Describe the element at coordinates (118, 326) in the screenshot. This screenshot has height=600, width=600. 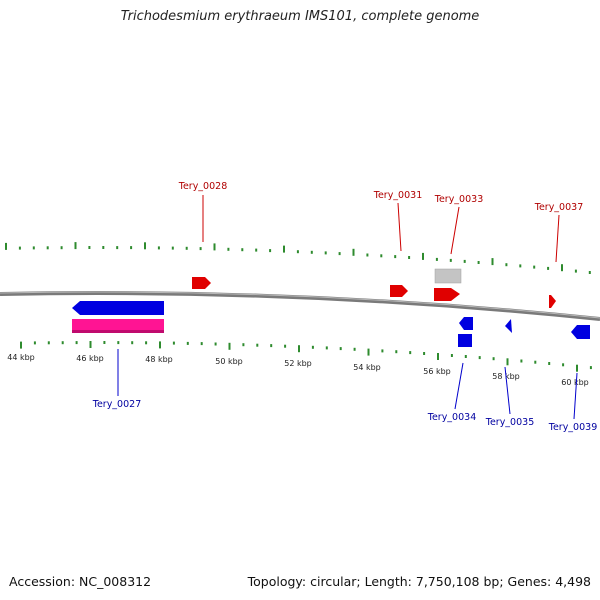
I see `rna-gene-band` at that location.